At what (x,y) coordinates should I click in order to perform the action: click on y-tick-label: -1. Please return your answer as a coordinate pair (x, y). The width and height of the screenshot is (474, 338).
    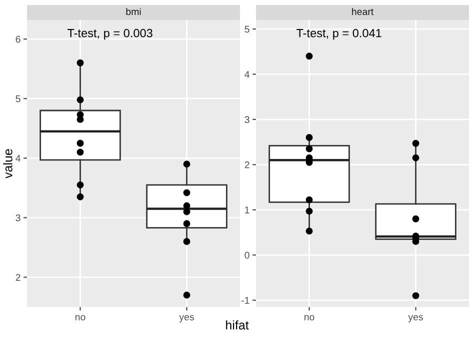
    Looking at the image, I should click on (246, 300).